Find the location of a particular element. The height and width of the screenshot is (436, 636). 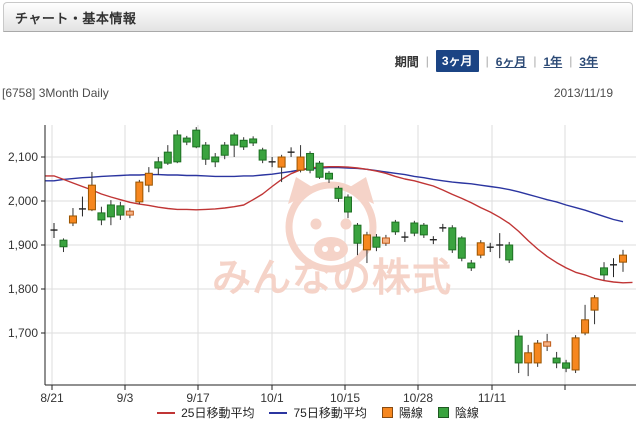

pig-face-icon is located at coordinates (331, 227).